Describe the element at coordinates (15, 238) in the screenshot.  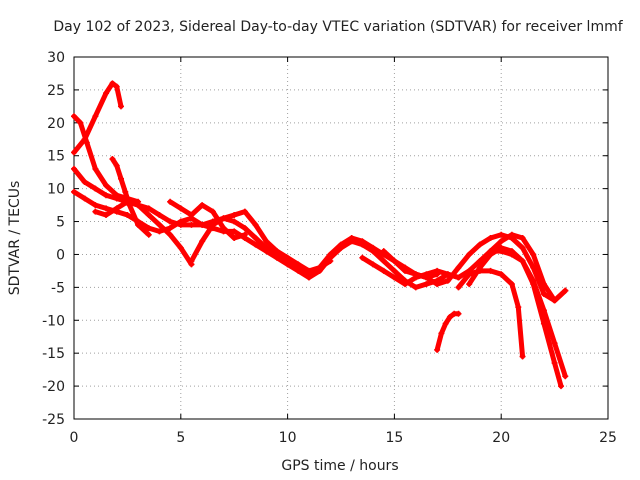
I see `y-axis-label: SDTVAR / TECUs` at that location.